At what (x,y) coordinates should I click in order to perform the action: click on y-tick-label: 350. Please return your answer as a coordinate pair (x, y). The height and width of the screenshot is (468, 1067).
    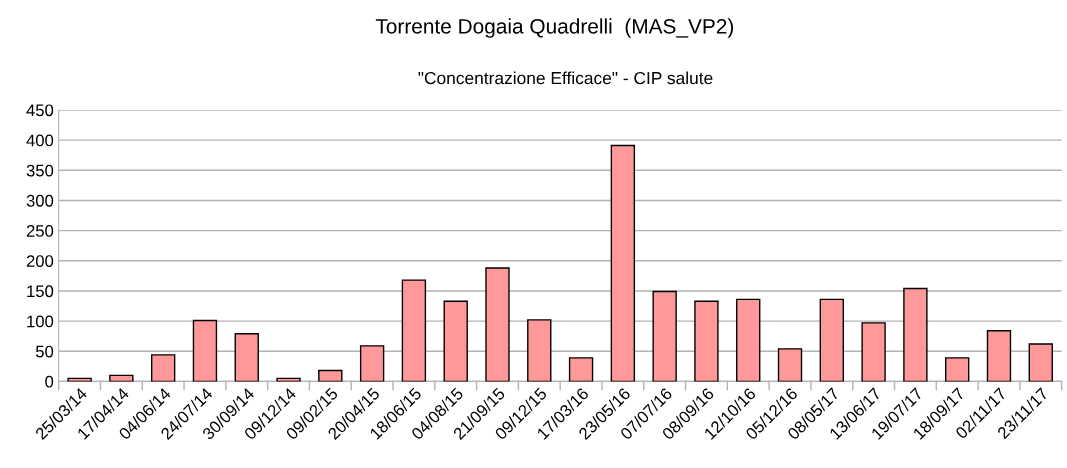
    Looking at the image, I should click on (40, 170).